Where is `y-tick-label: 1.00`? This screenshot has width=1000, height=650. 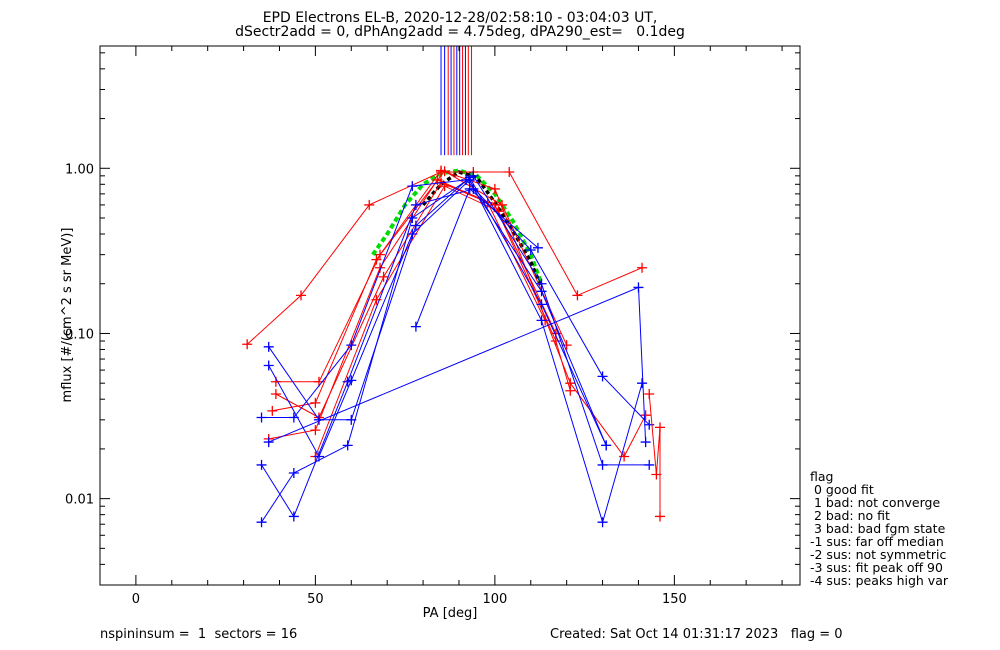
y-tick-label: 1.00 is located at coordinates (79, 169).